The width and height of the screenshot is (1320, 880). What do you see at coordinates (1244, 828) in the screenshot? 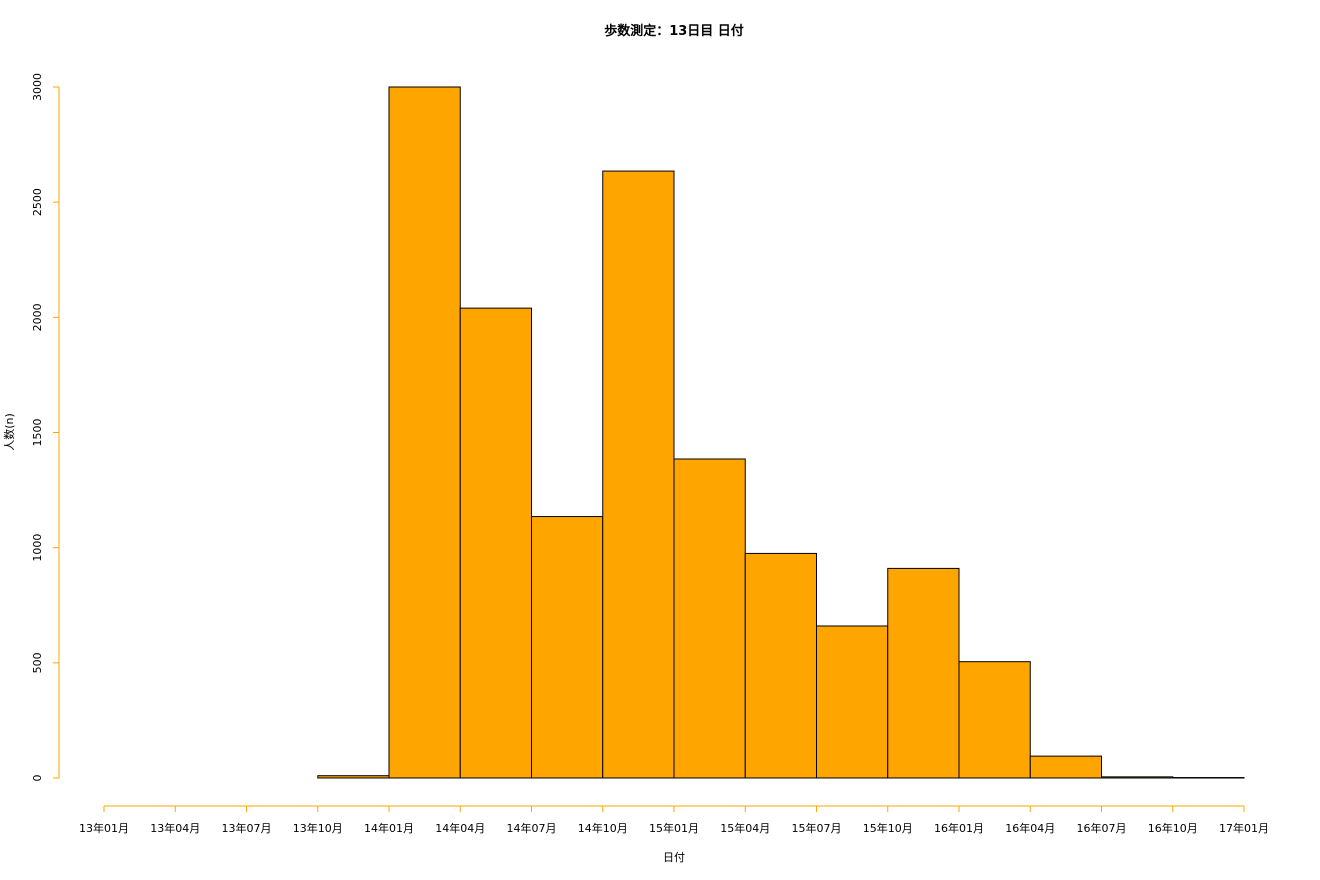
I see `x-tick-label: 17年01月` at bounding box center [1244, 828].